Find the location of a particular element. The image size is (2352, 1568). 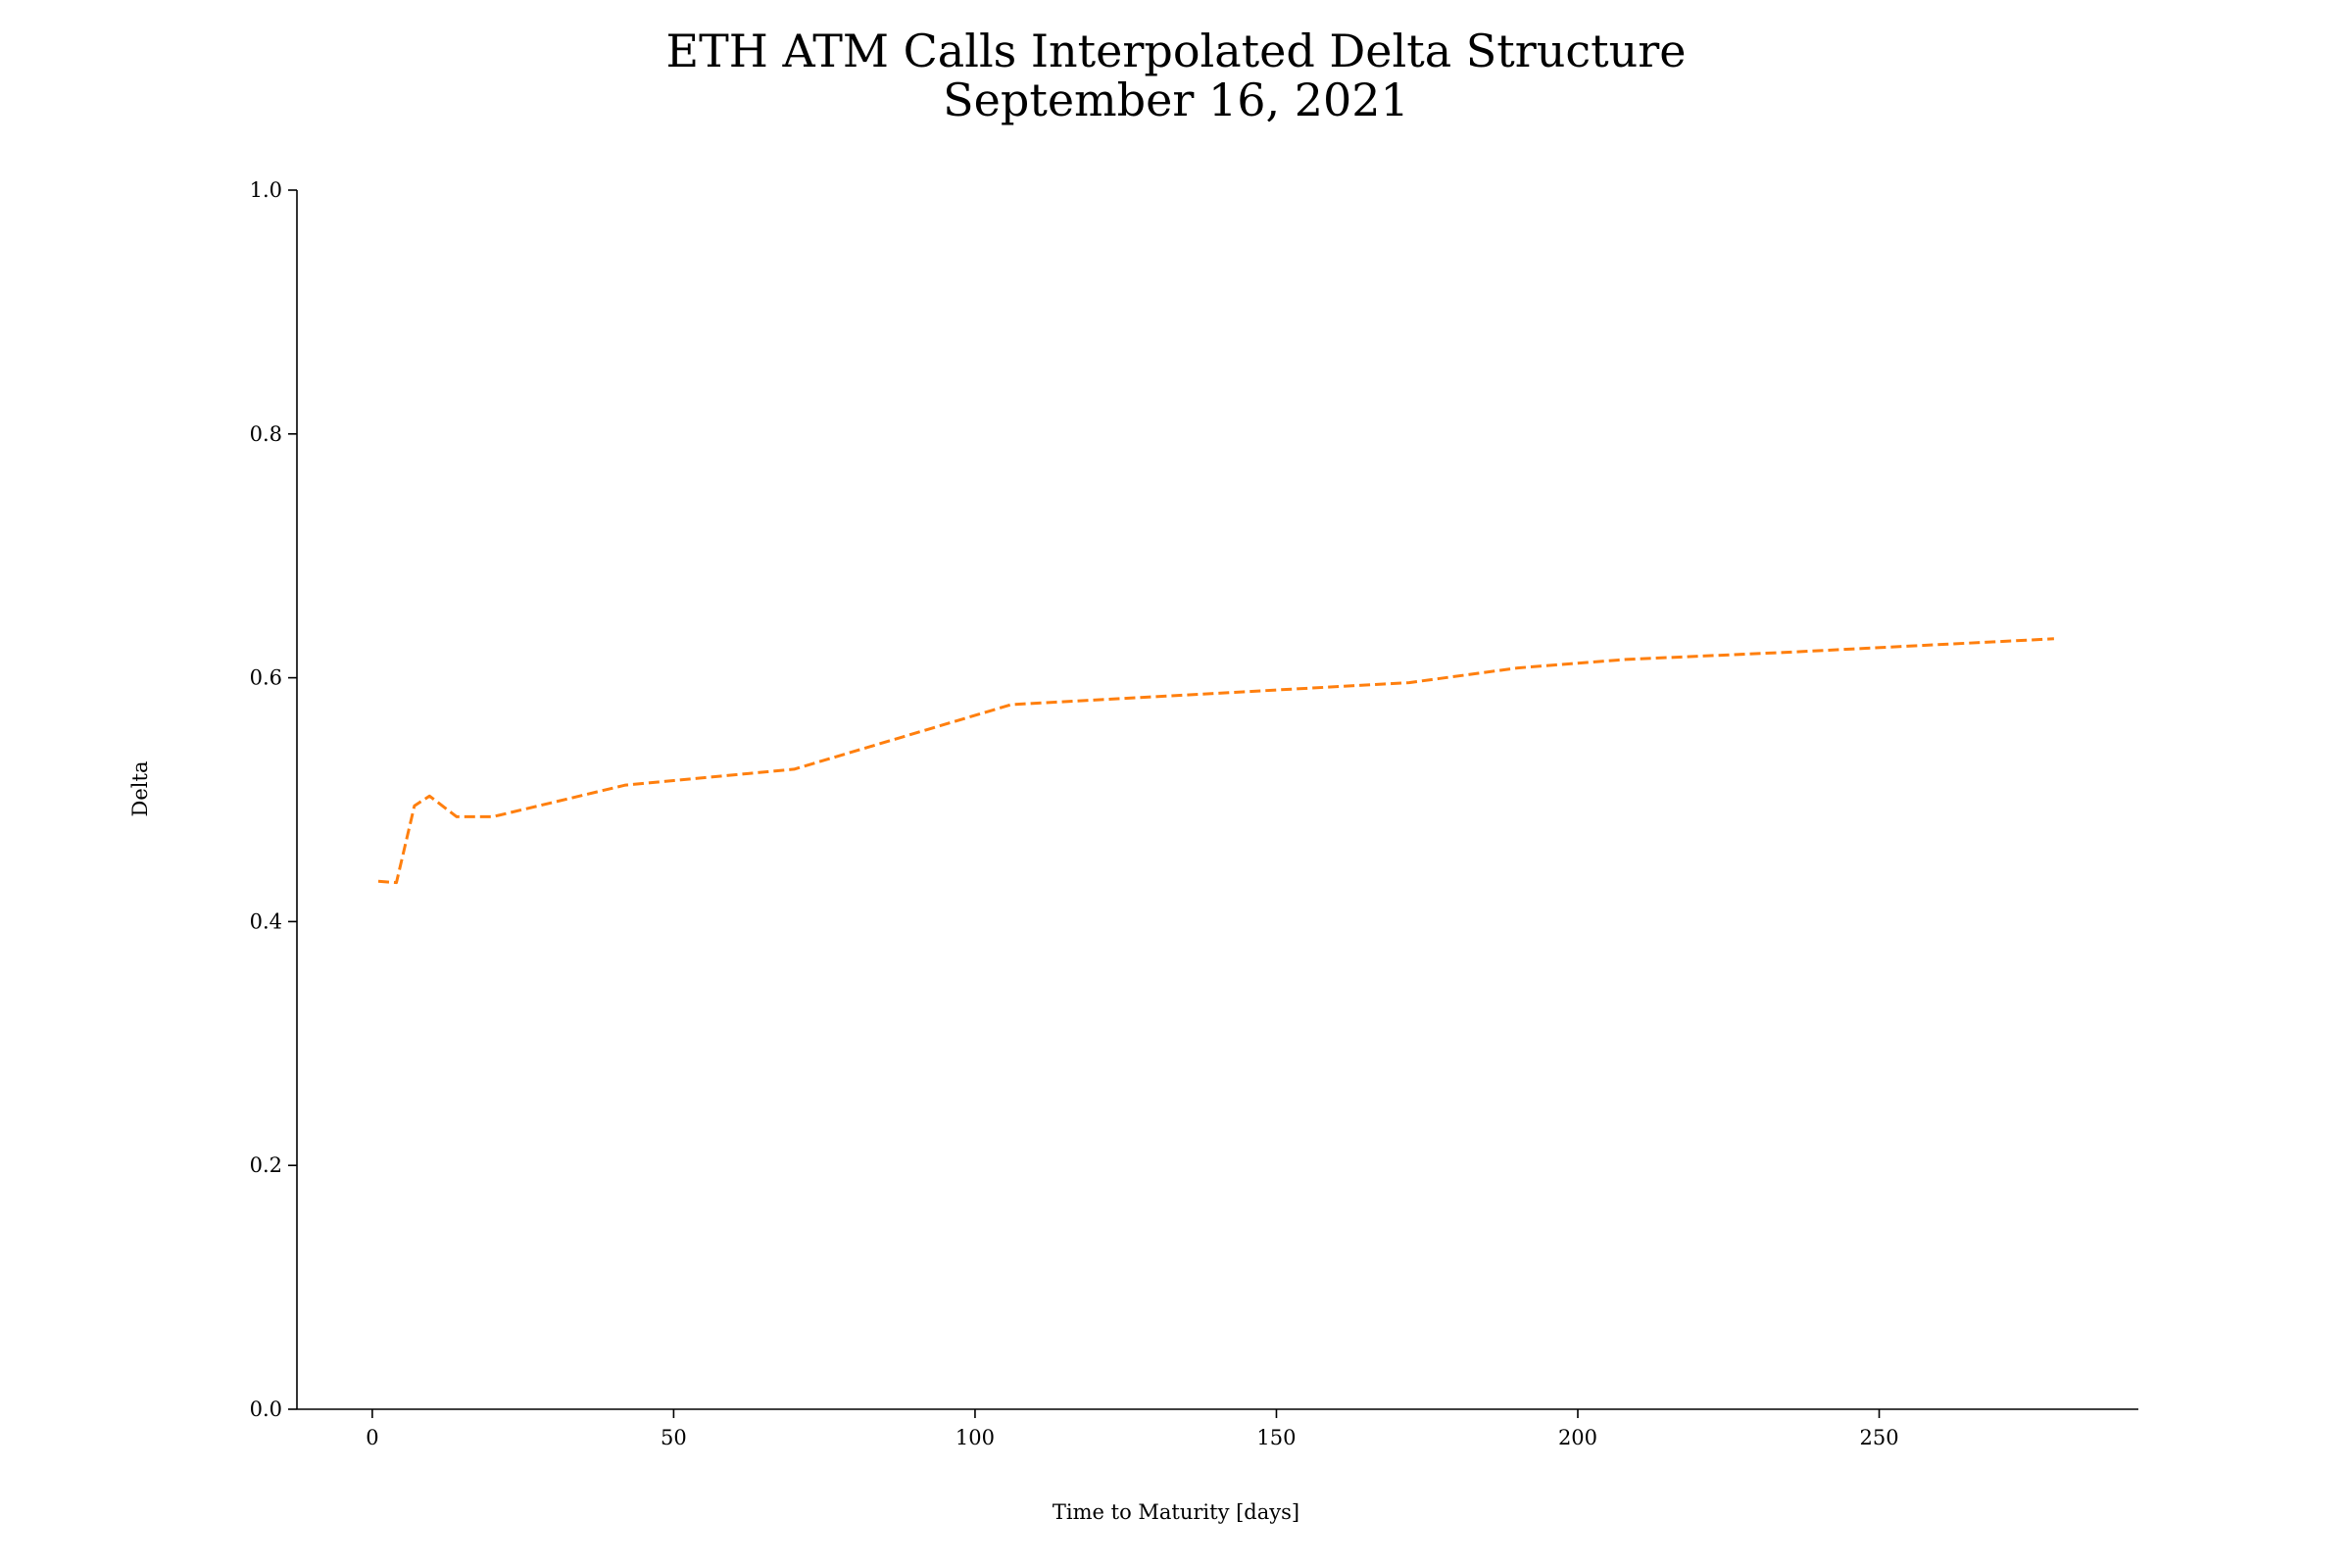

series-layer is located at coordinates (1215, 761).